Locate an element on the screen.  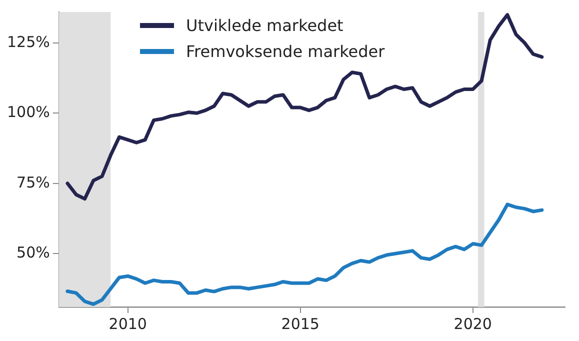
y-tick-label: 75% is located at coordinates (33, 182).